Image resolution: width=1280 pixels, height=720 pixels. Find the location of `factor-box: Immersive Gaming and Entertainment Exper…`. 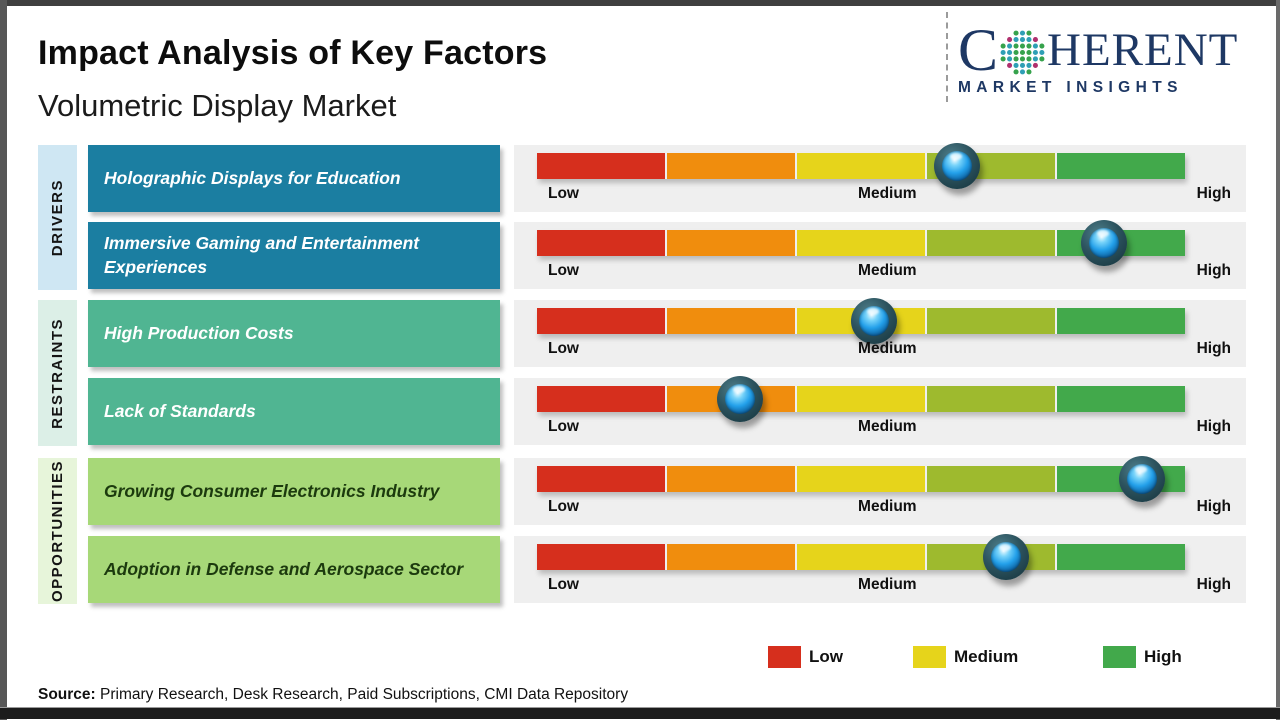

factor-box: Immersive Gaming and Entertainment Exper… is located at coordinates (294, 255).